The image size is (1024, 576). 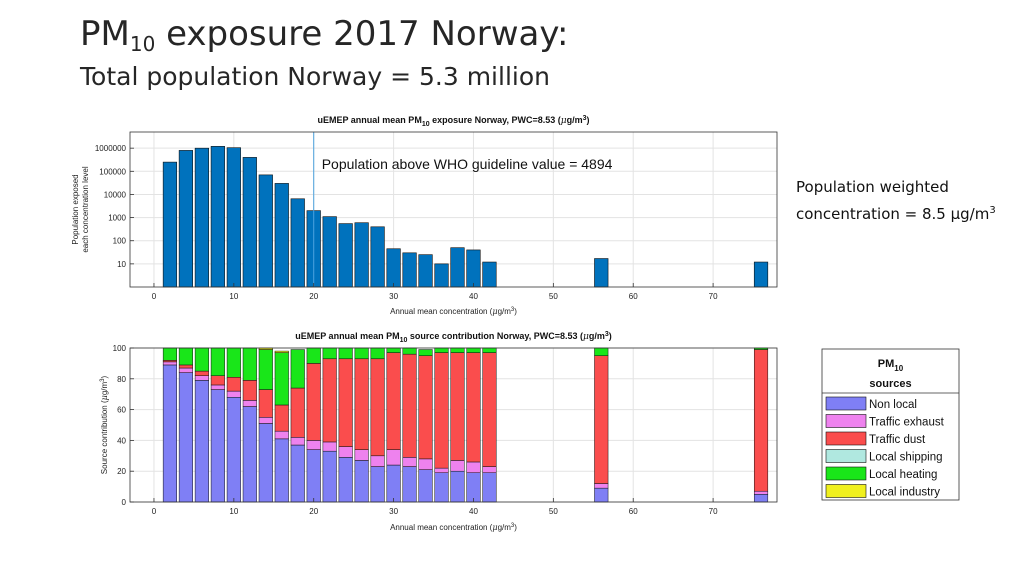 What do you see at coordinates (907, 423) in the screenshot?
I see `legend-label: Traffic exhaust` at bounding box center [907, 423].